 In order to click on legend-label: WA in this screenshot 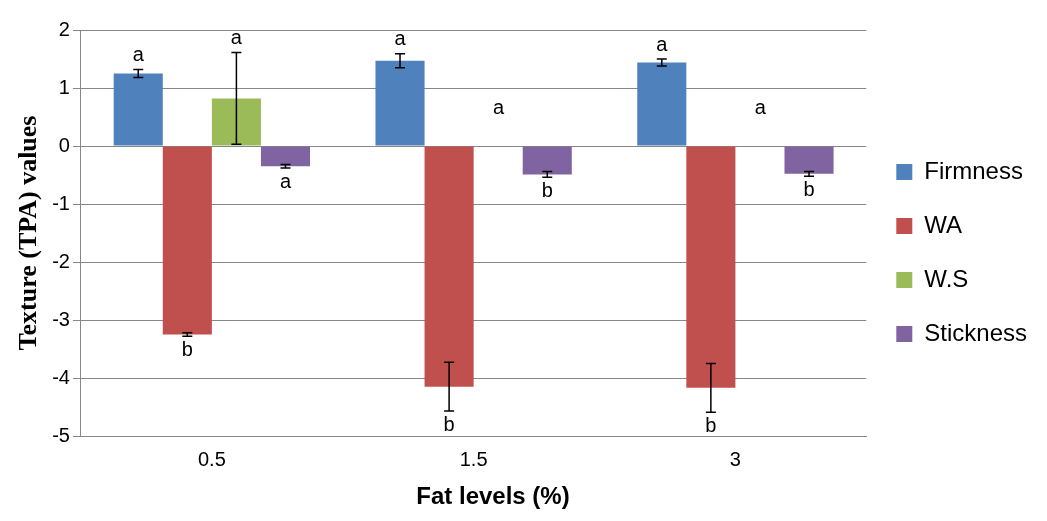, I will do `click(943, 224)`.